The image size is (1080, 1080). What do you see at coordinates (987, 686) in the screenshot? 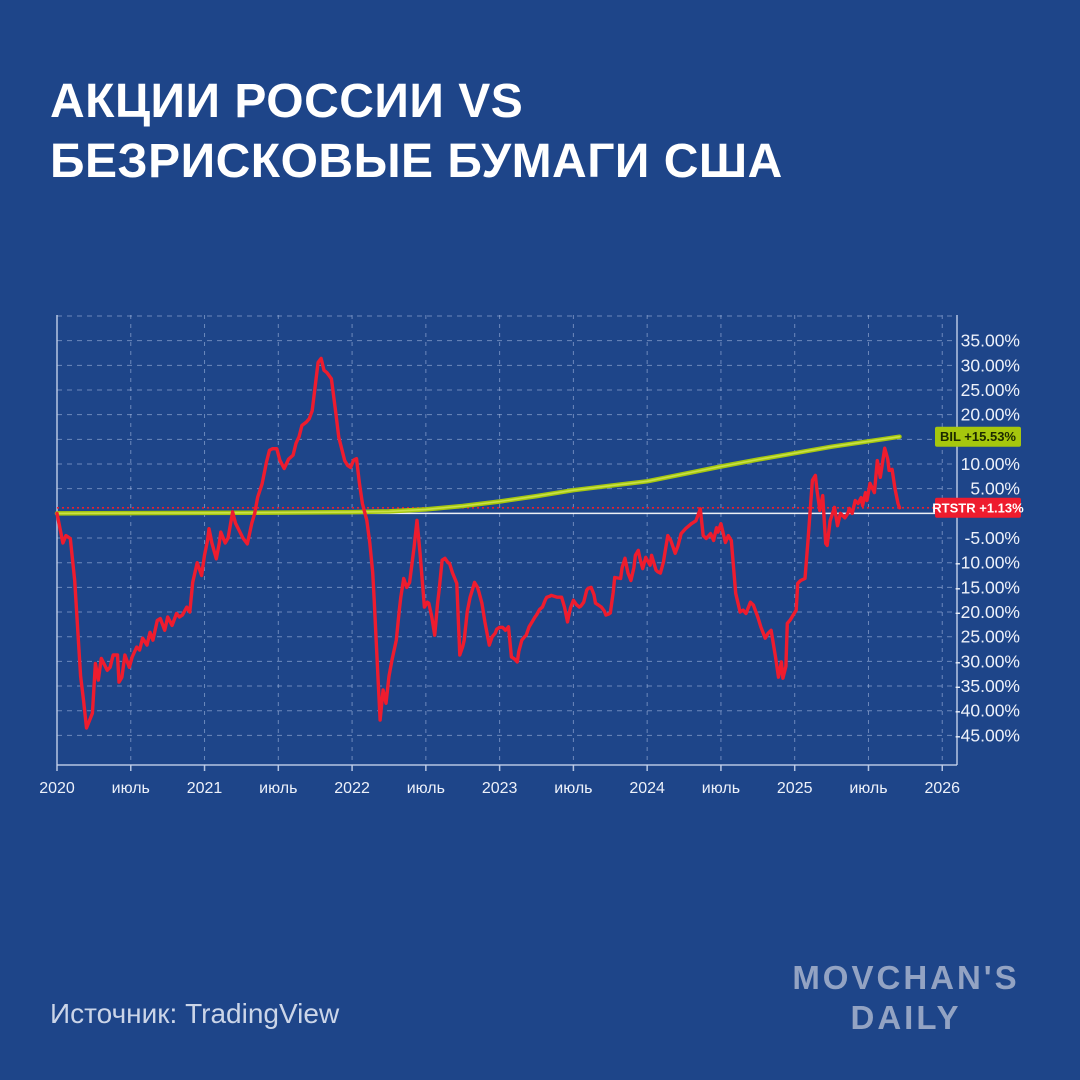
I see `y-axis-label: -35.00%` at bounding box center [987, 686].